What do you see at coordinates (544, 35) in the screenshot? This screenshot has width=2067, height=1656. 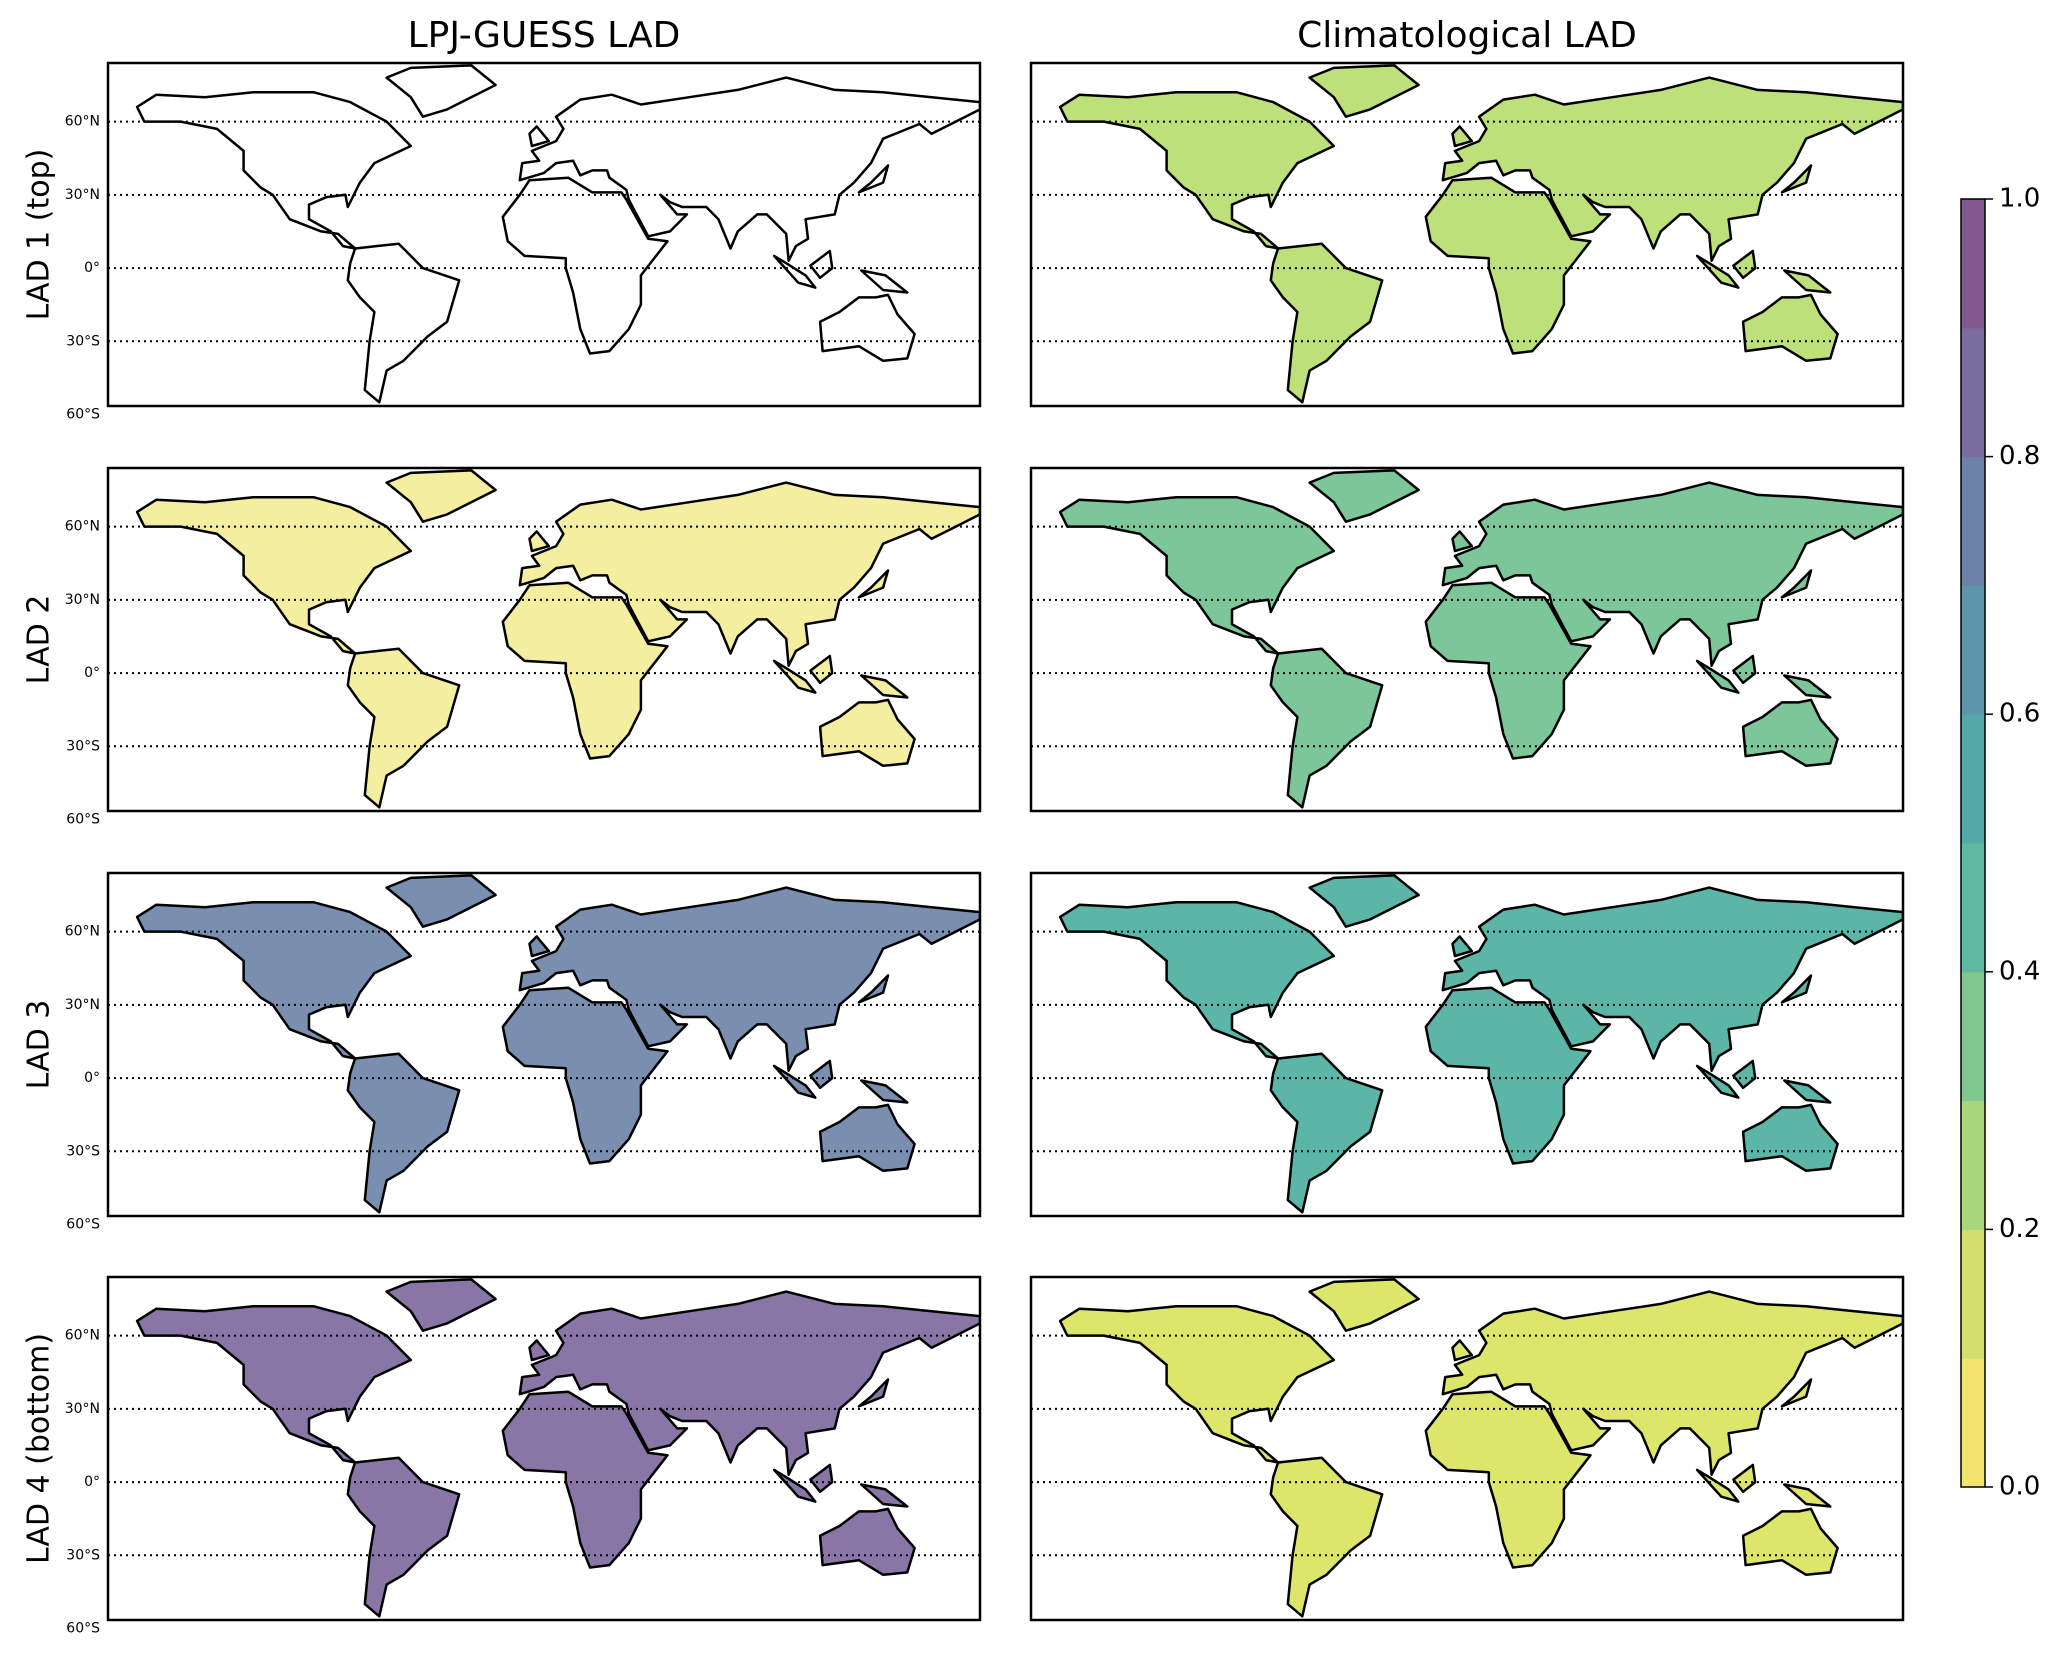 I see `column-title: LPJ-GUESS LAD` at bounding box center [544, 35].